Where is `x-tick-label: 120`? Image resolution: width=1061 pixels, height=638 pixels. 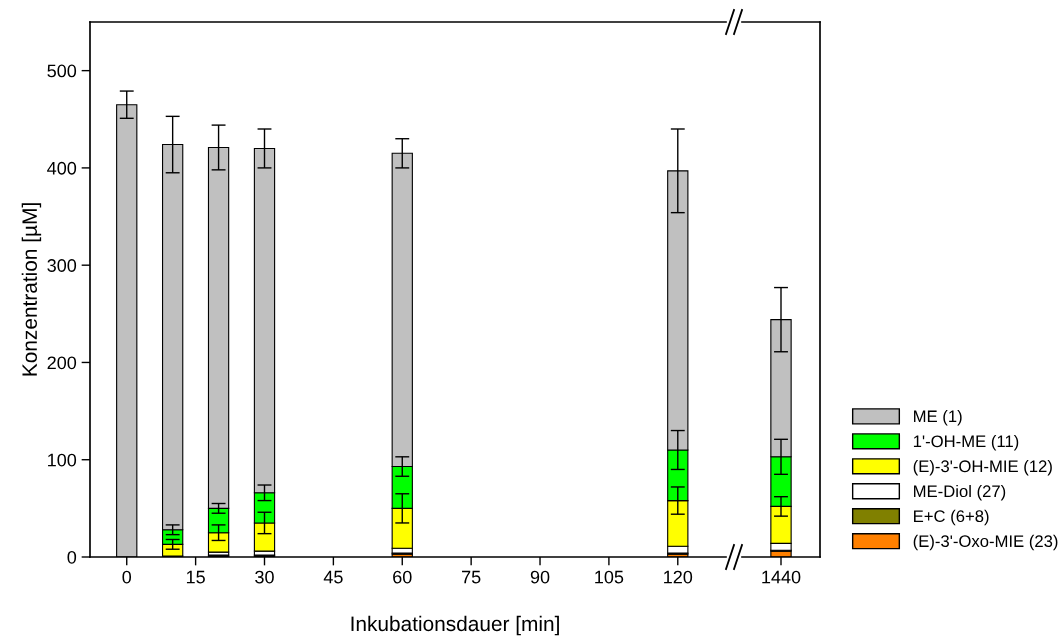 x-tick-label: 120 is located at coordinates (678, 577).